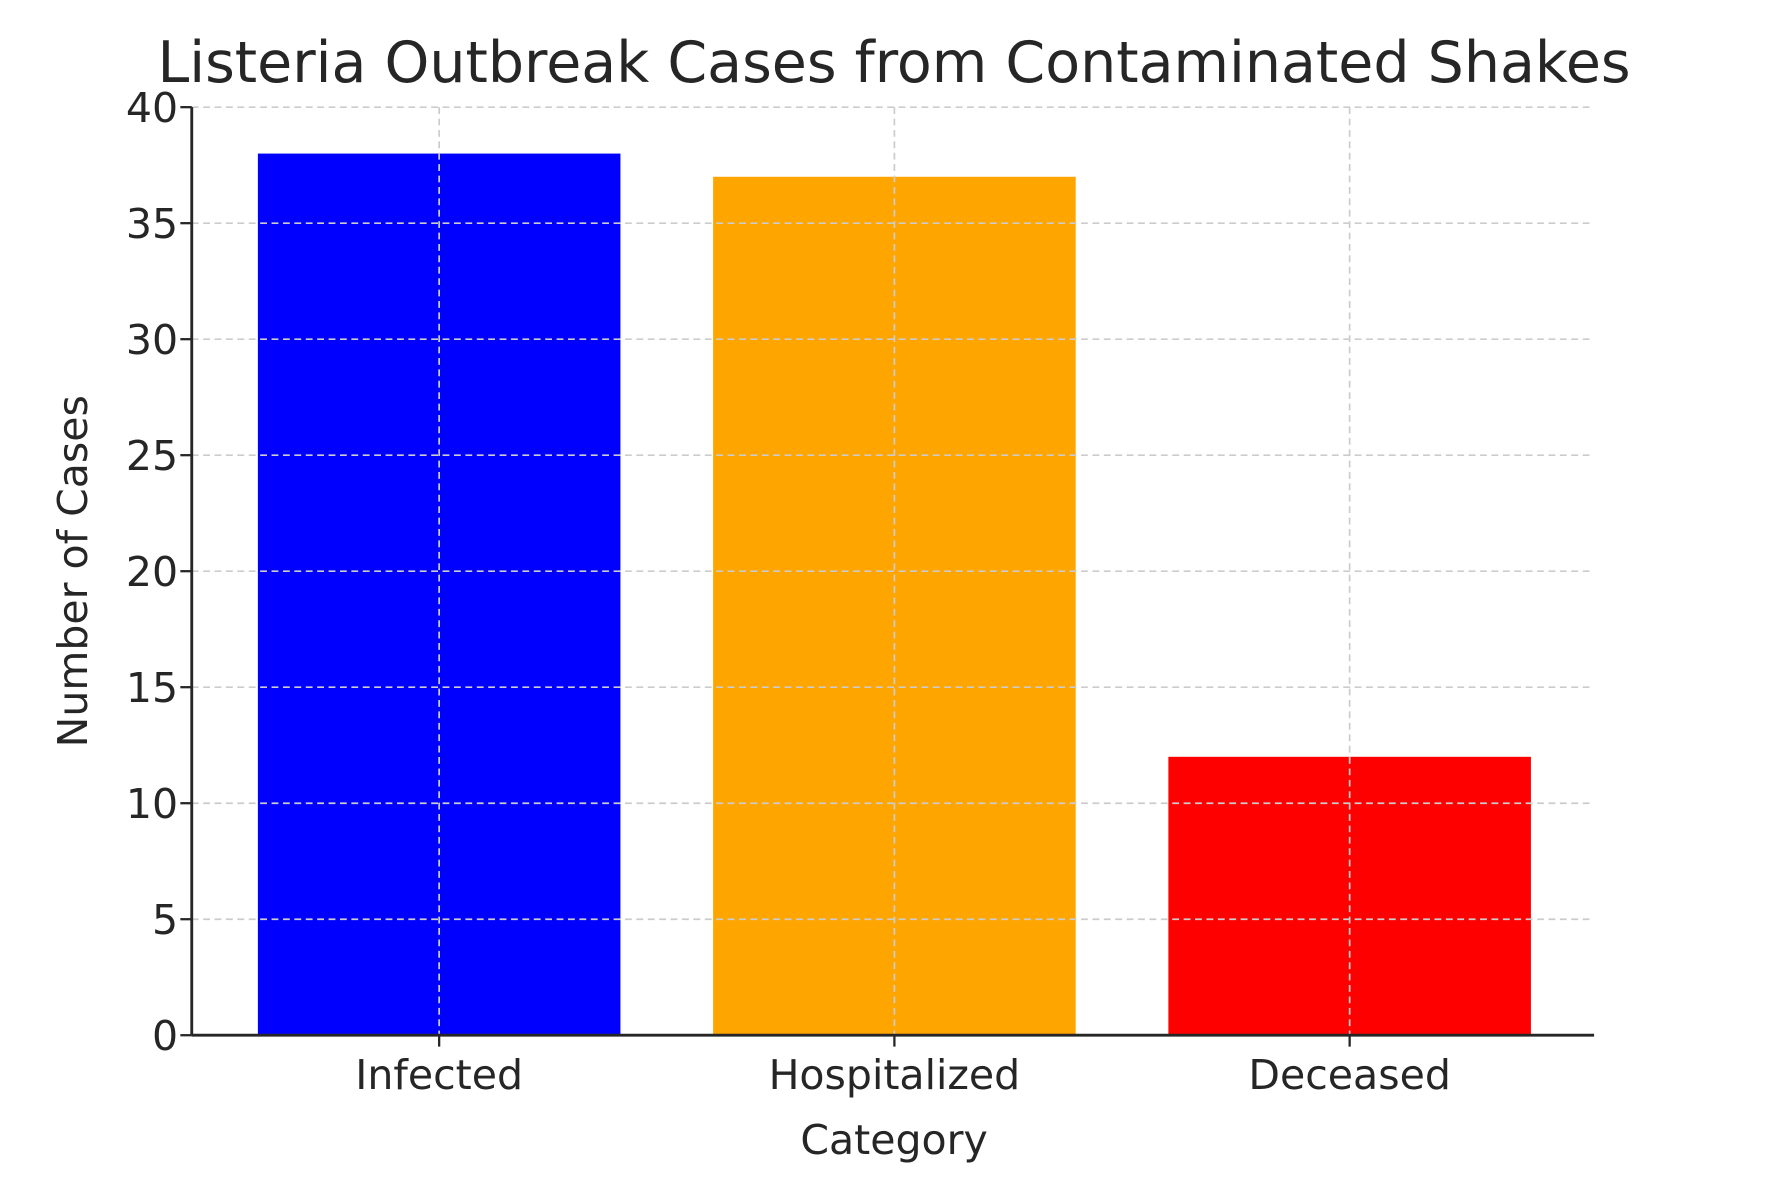  I want to click on y-tick-label: 5, so click(165, 920).